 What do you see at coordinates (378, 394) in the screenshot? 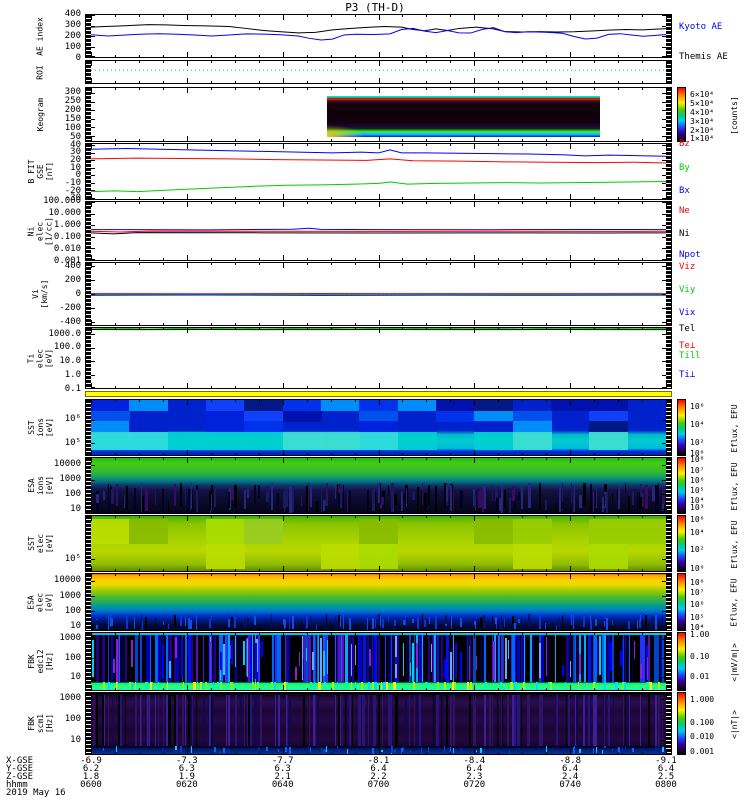
I see `panel-separator` at bounding box center [378, 394].